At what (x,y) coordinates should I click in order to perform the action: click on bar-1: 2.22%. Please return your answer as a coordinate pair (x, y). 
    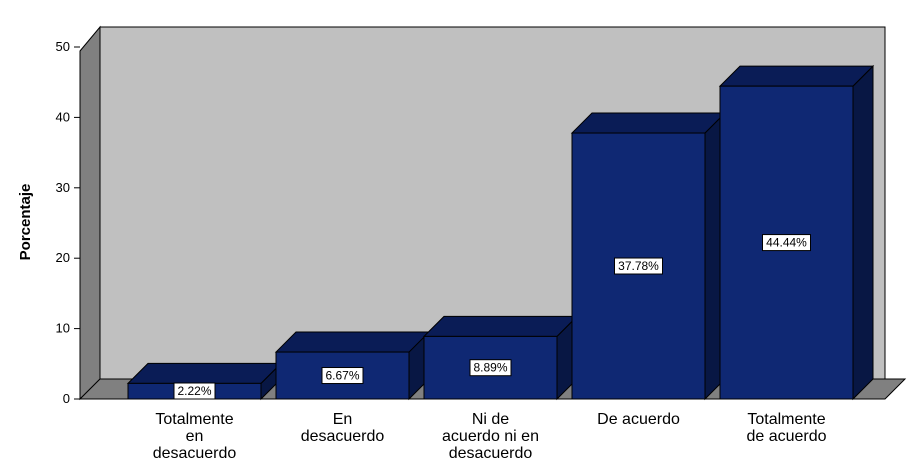
    Looking at the image, I should click on (204, 381).